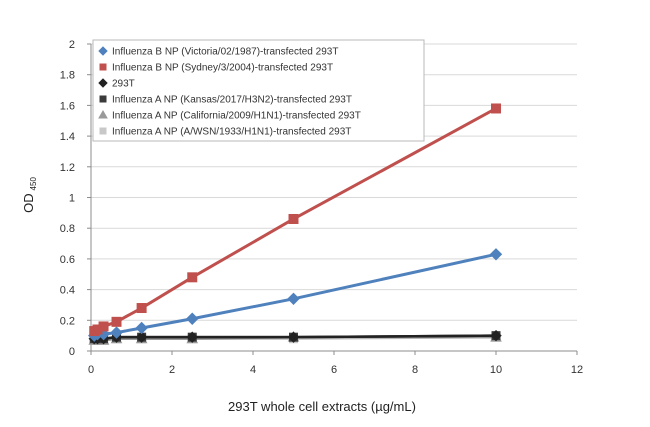  Describe the element at coordinates (33, 184) in the screenshot. I see `y-axis-title-subscript: 450` at that location.